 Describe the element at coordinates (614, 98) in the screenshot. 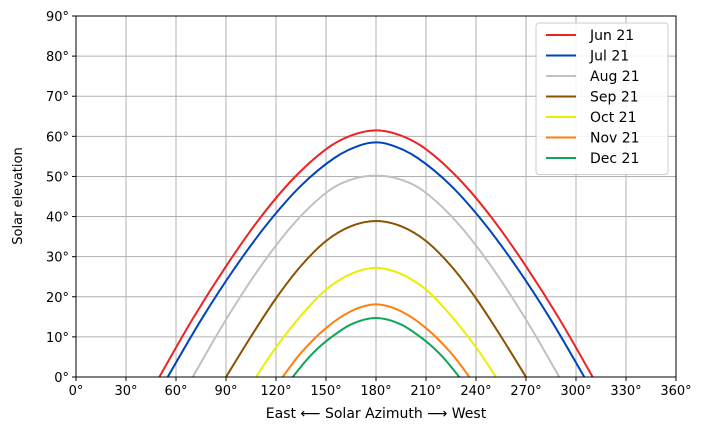

I see `legend-label: Sep 21` at that location.